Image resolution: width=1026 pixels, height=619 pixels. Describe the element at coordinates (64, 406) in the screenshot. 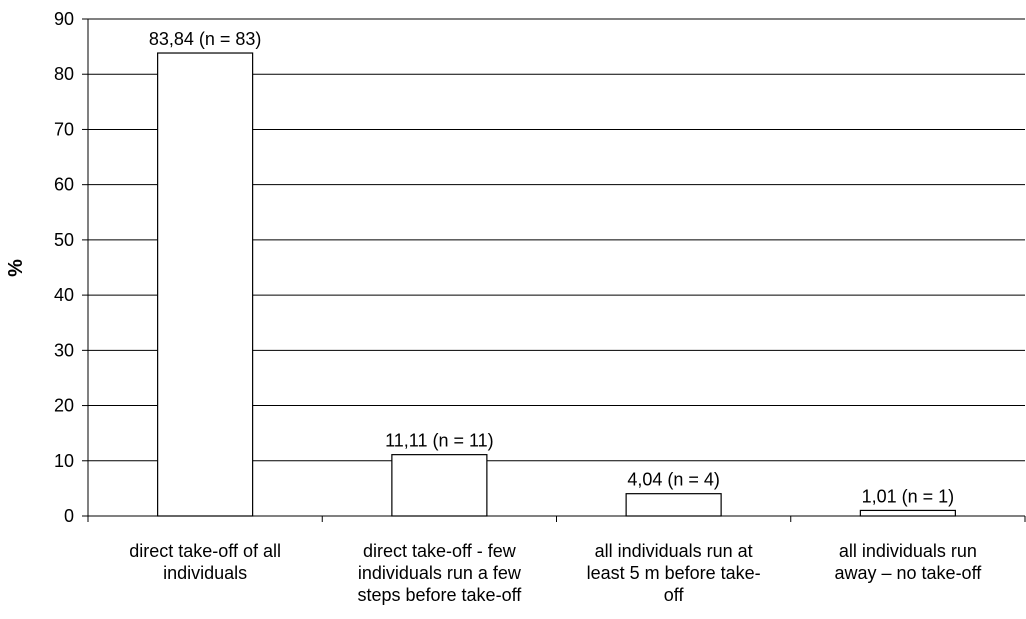

I see `y-tick-label: 20` at that location.